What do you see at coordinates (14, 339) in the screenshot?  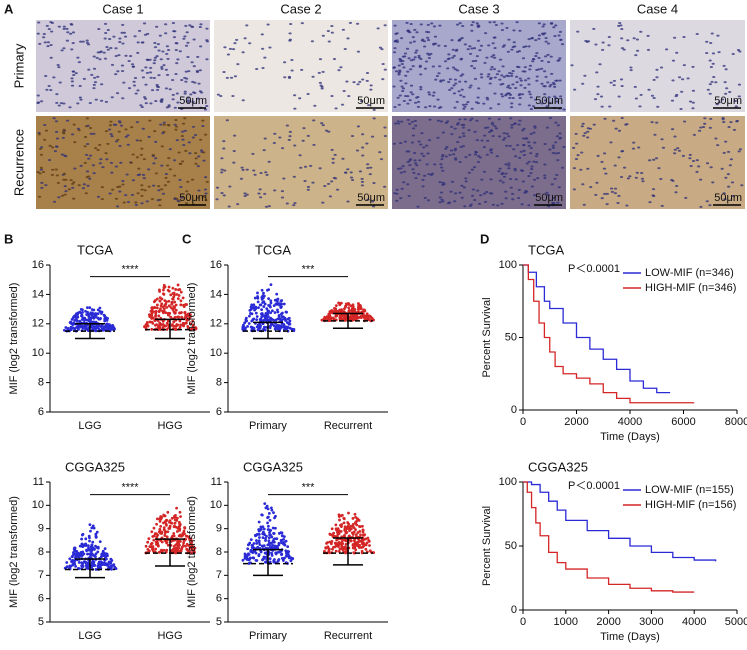 I see `y-axis-label: MIF (log2 transformed)` at bounding box center [14, 339].